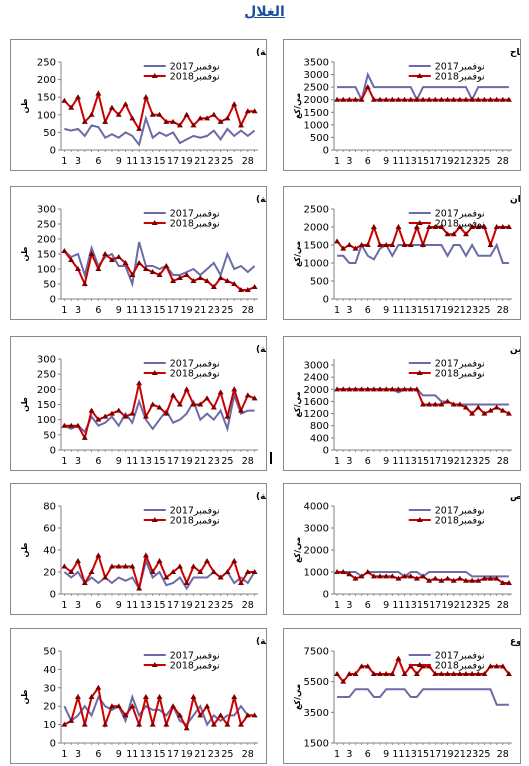 This screenshot has height=766, width=529. Describe the element at coordinates (297, 550) in the screenshot. I see `y-axis-label: مي/كغ` at that location.